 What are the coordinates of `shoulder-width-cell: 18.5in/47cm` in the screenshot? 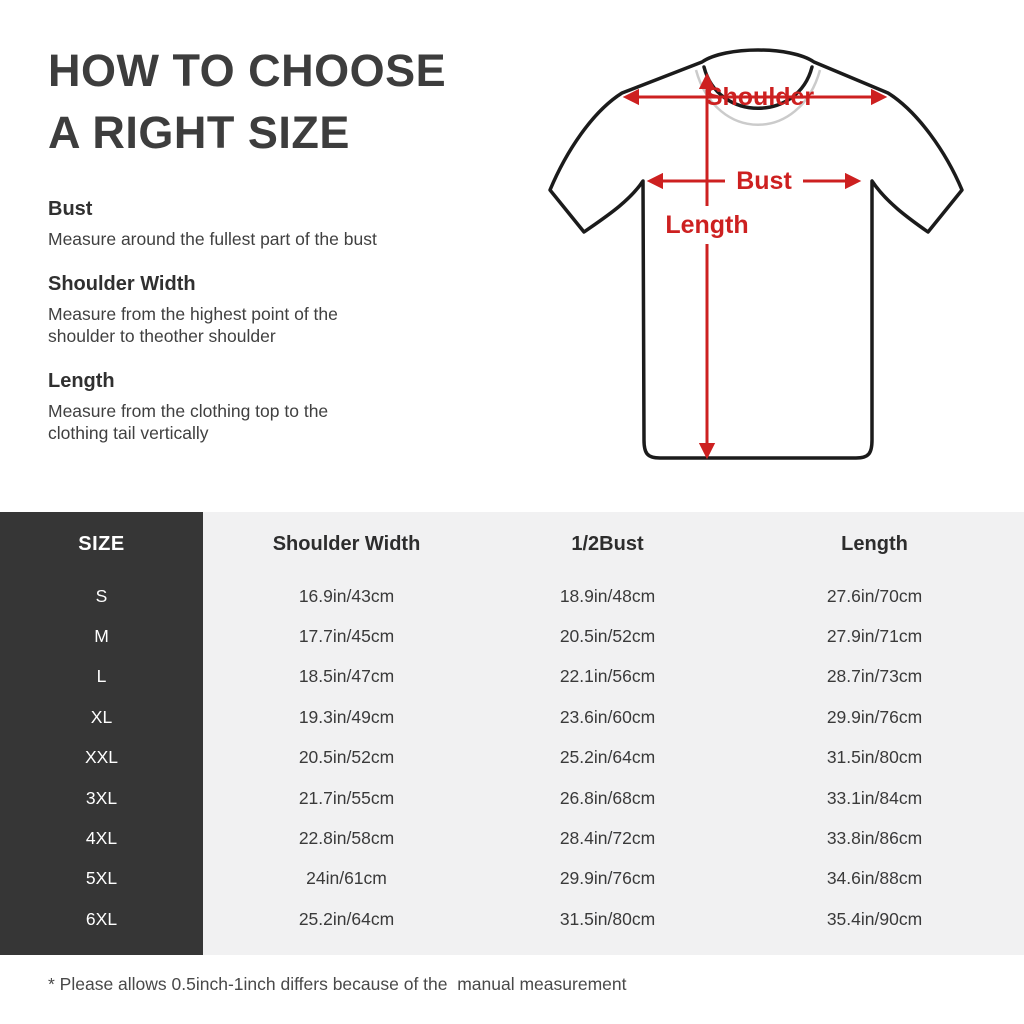 It's located at (346, 676).